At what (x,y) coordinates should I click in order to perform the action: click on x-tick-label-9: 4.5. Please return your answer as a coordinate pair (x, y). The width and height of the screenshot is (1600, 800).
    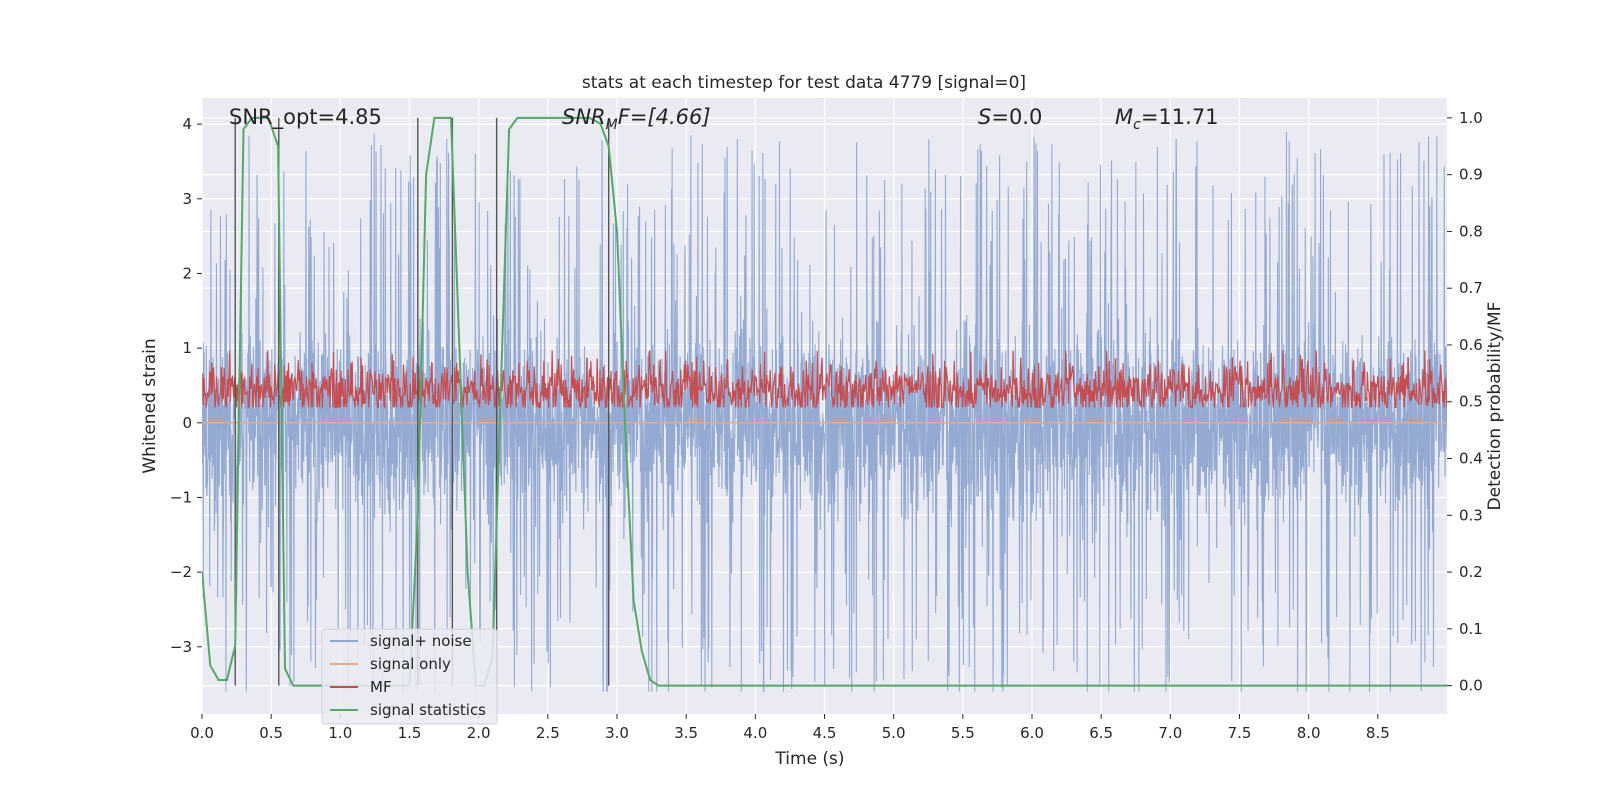
    Looking at the image, I should click on (825, 733).